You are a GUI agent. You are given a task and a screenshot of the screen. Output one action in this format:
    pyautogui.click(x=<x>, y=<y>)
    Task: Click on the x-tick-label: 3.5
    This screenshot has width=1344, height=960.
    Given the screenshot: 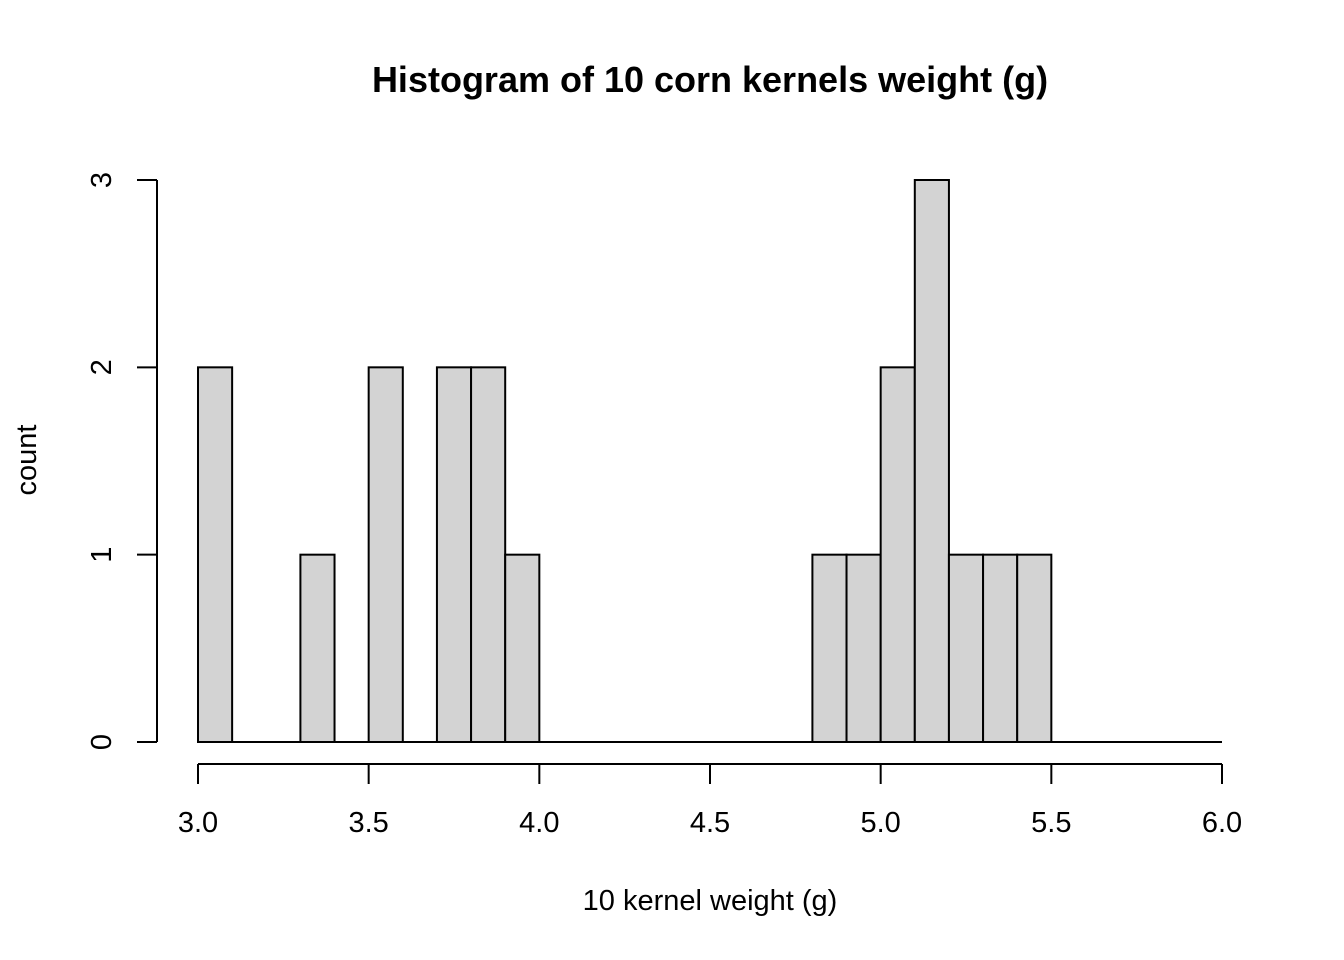 What is the action you would take?
    pyautogui.click(x=369, y=823)
    